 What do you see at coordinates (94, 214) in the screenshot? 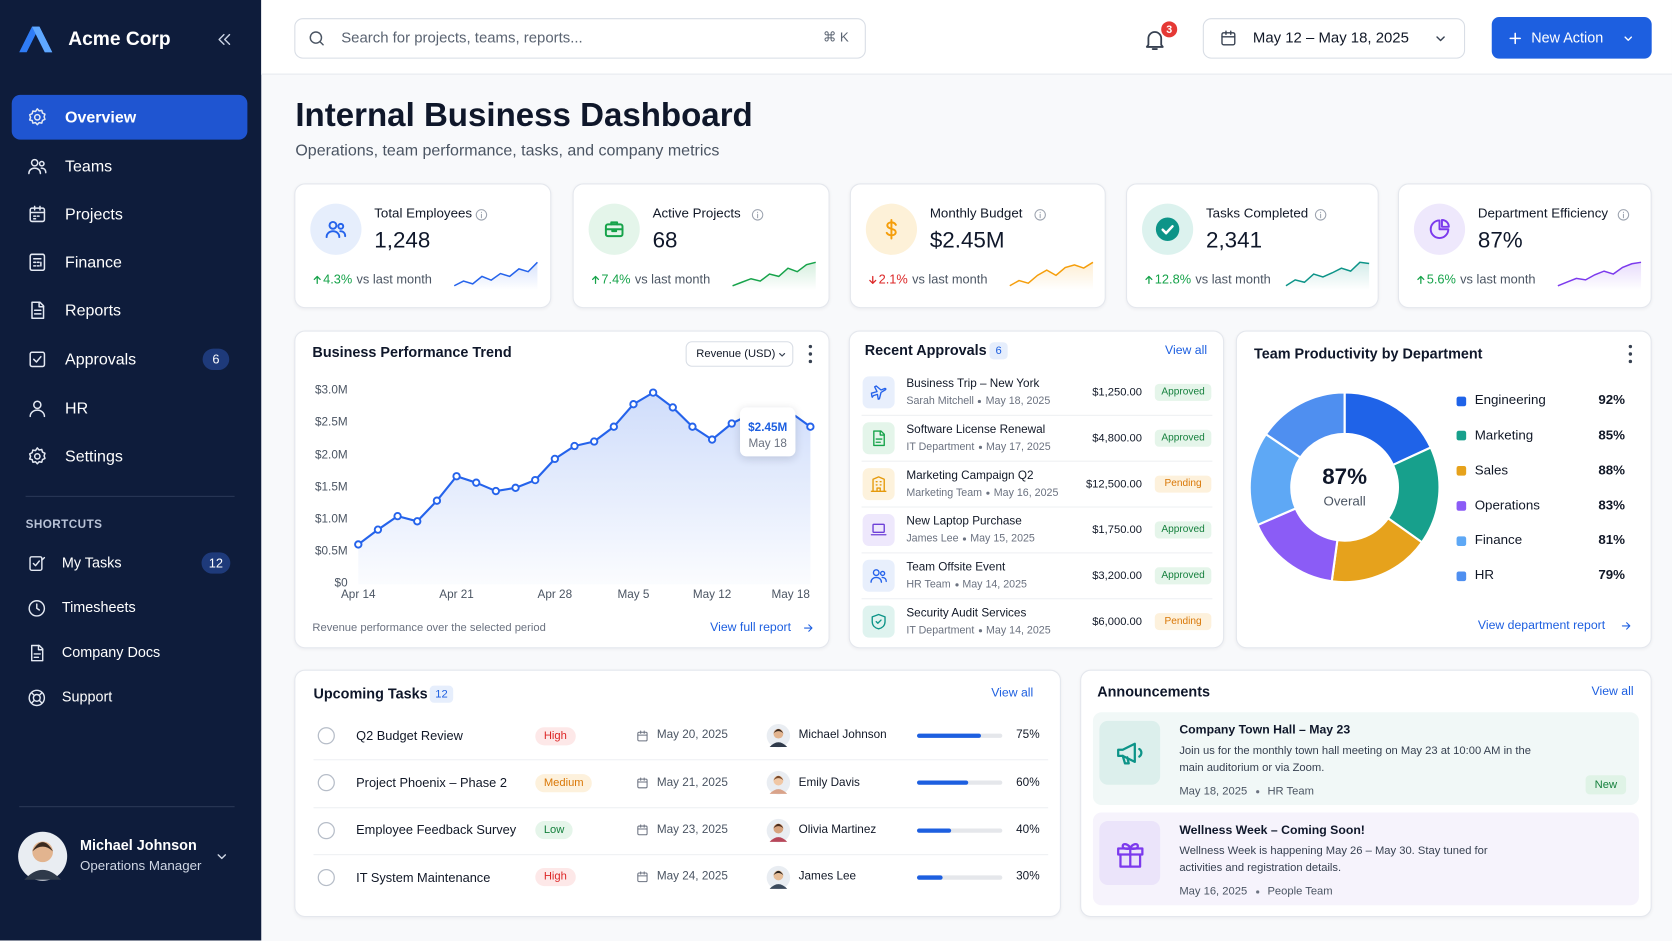
I see `nav-label: Projects` at bounding box center [94, 214].